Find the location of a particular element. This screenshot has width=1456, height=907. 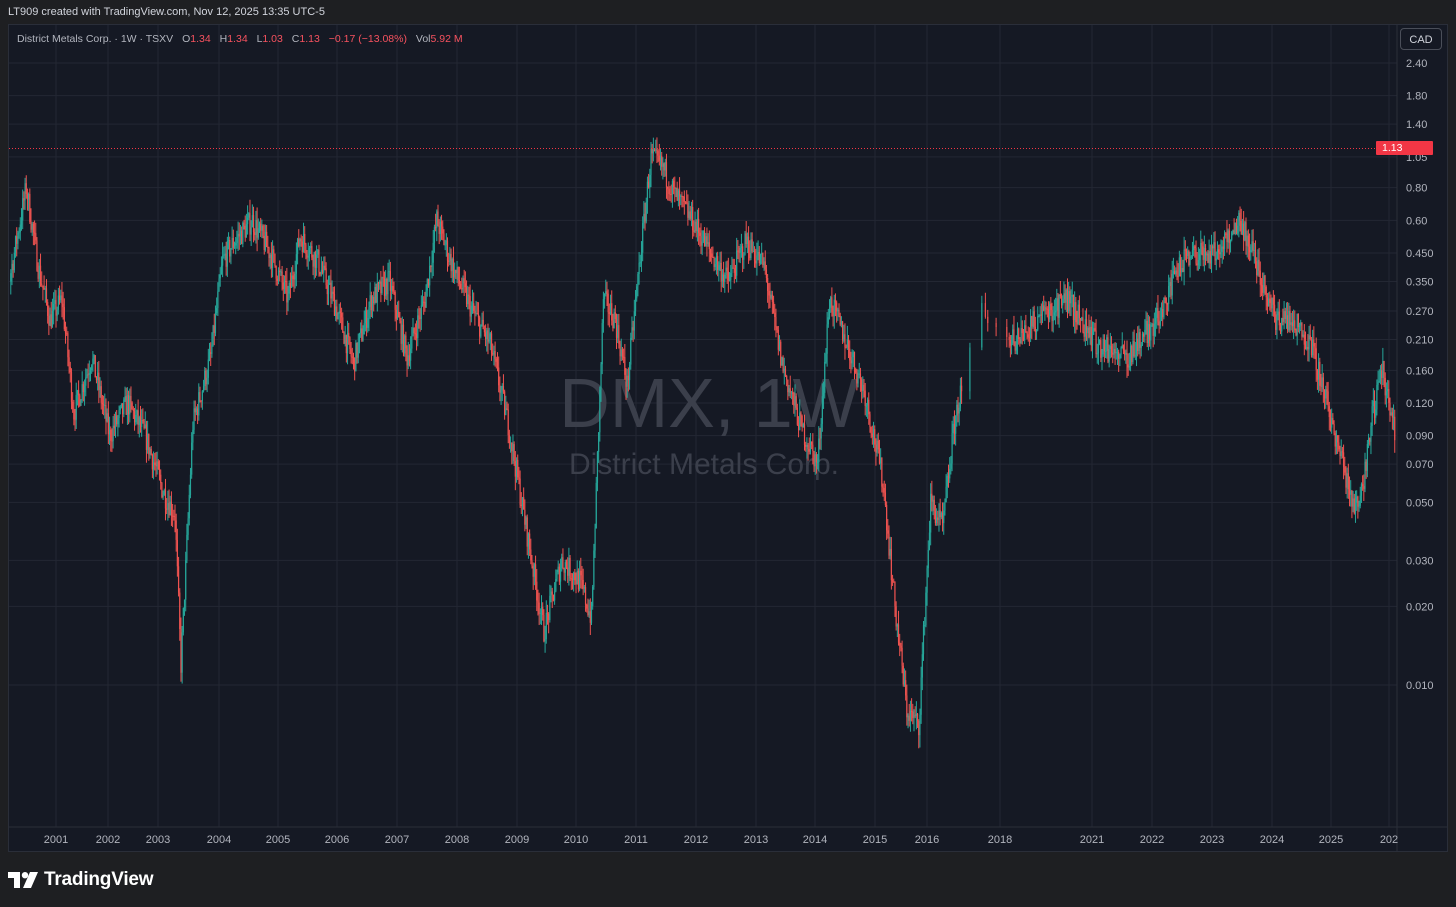

y-tick-label: 2.40 is located at coordinates (1416, 64).